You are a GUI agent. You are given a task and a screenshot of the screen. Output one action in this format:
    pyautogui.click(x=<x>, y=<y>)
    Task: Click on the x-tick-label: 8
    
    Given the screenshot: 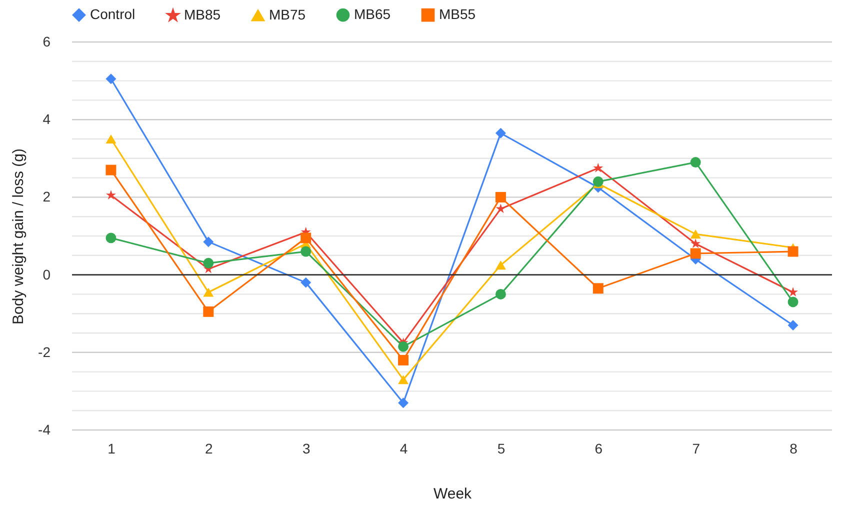 What is the action you would take?
    pyautogui.click(x=794, y=448)
    